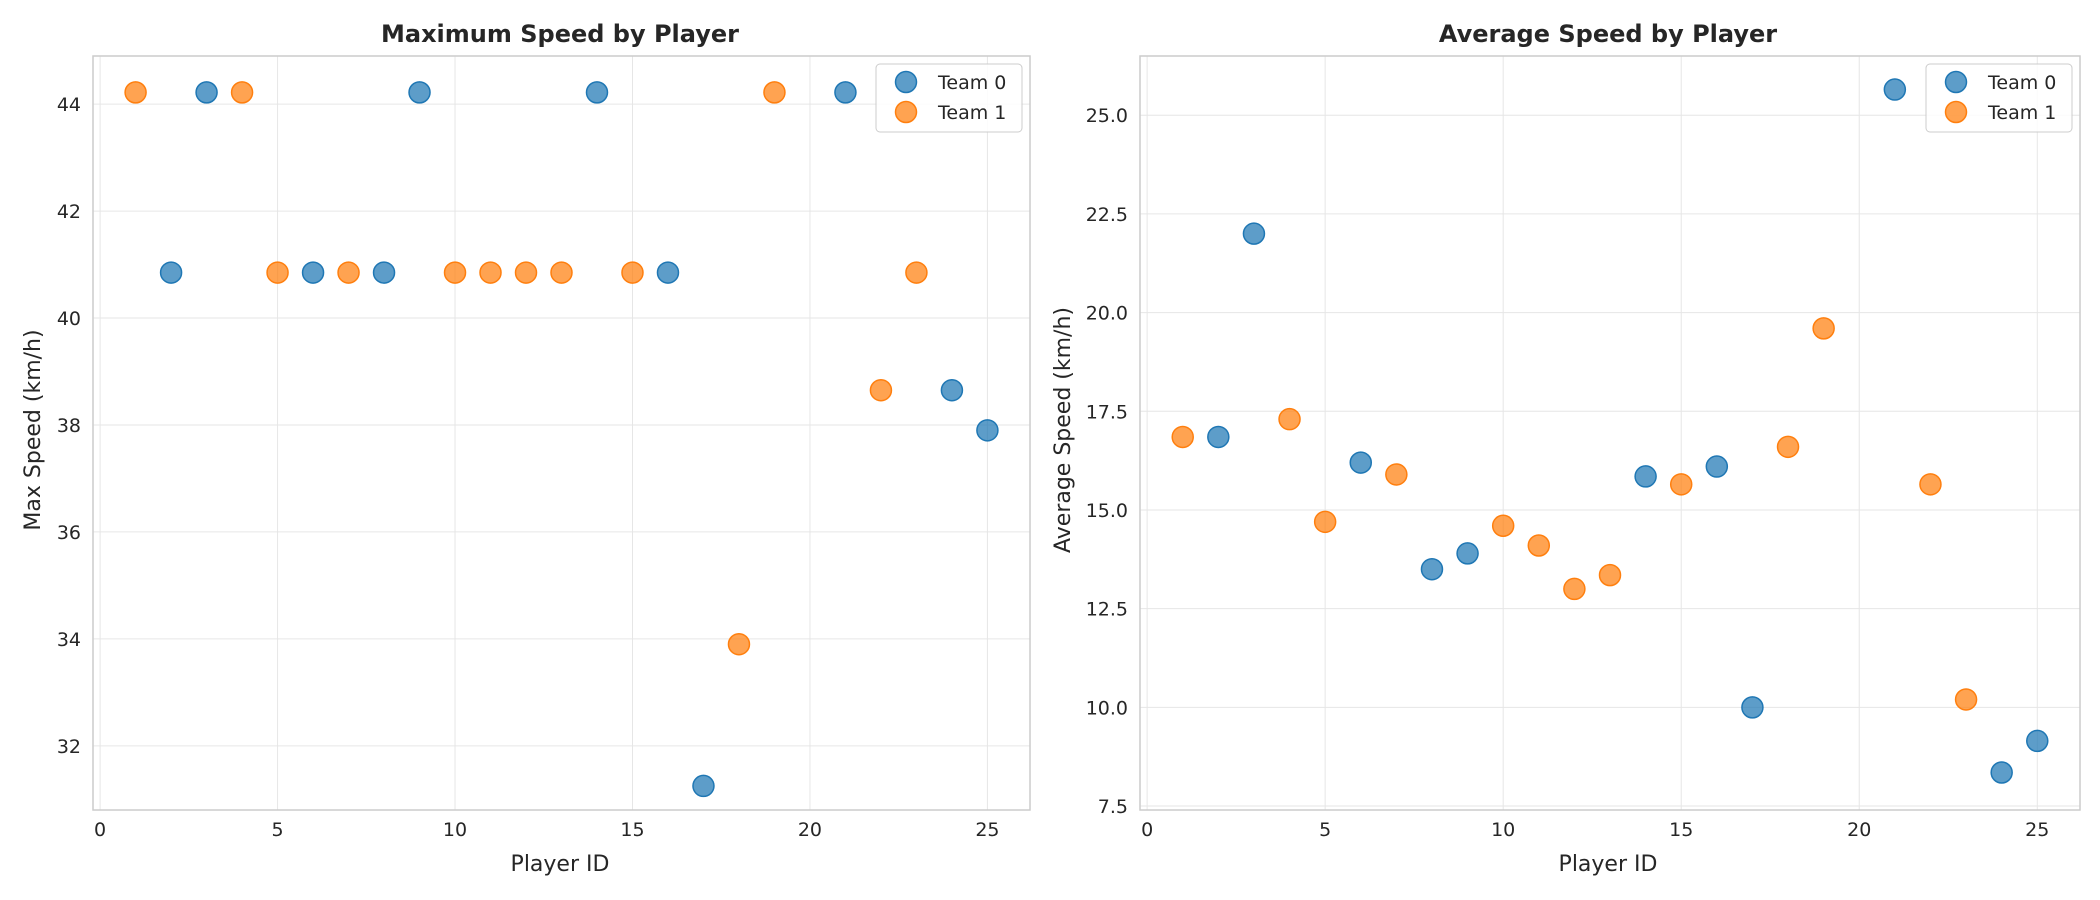 Image resolution: width=2100 pixels, height=900 pixels. Describe the element at coordinates (1107, 511) in the screenshot. I see `y-tick-label: 15.0` at that location.